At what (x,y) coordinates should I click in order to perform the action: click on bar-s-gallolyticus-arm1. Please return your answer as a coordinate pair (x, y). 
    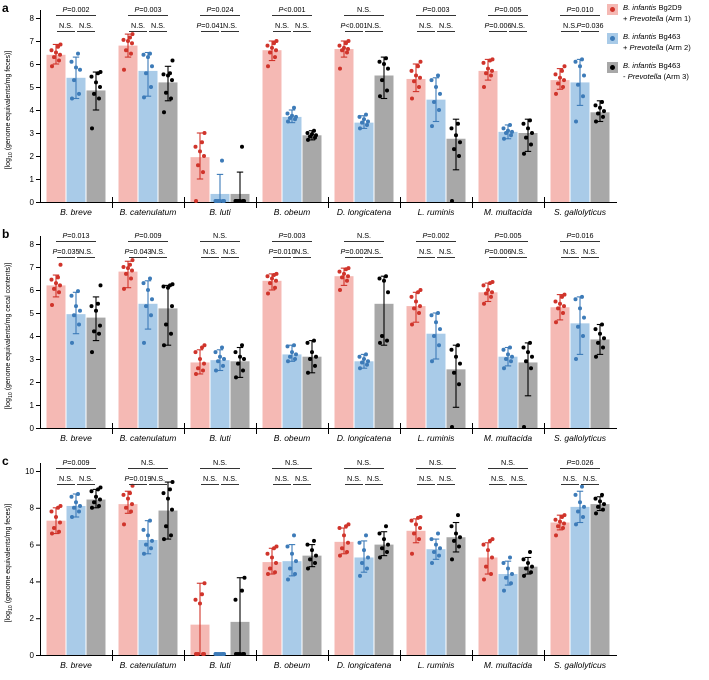
    Looking at the image, I should click on (560, 367).